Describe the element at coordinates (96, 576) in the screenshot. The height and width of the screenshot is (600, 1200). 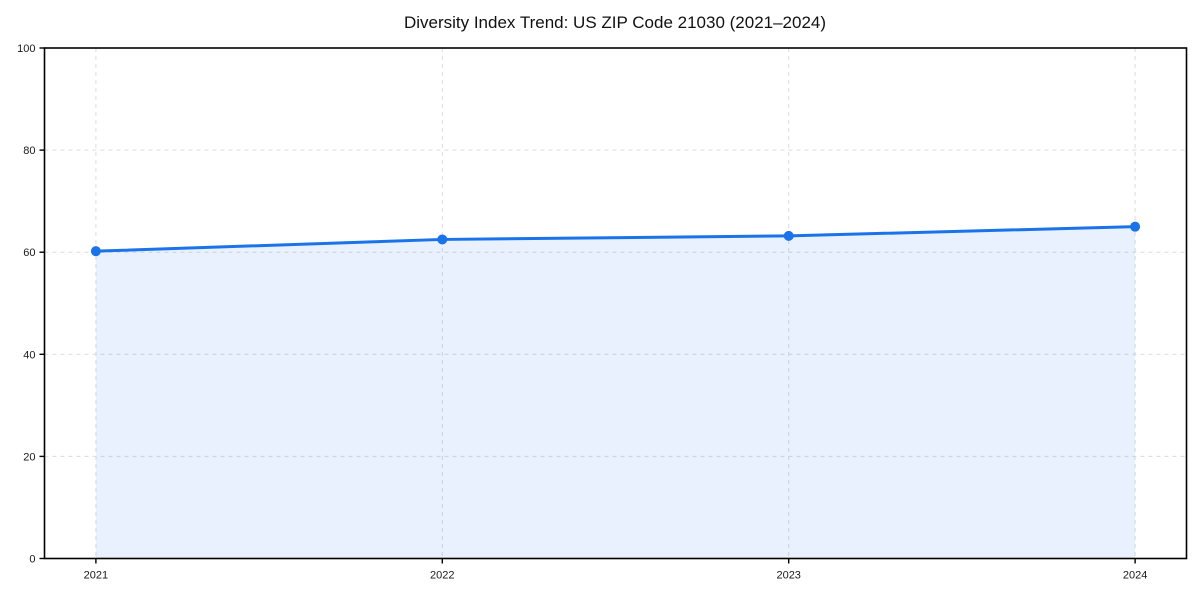
I see `x-tick-label: 2021` at that location.